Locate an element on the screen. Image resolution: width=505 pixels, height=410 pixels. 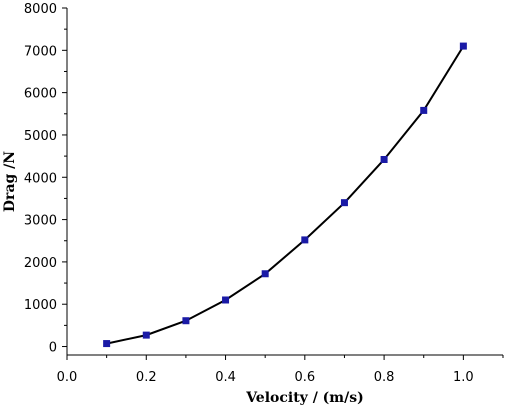
x-tick-label: 0.4 is located at coordinates (225, 377).